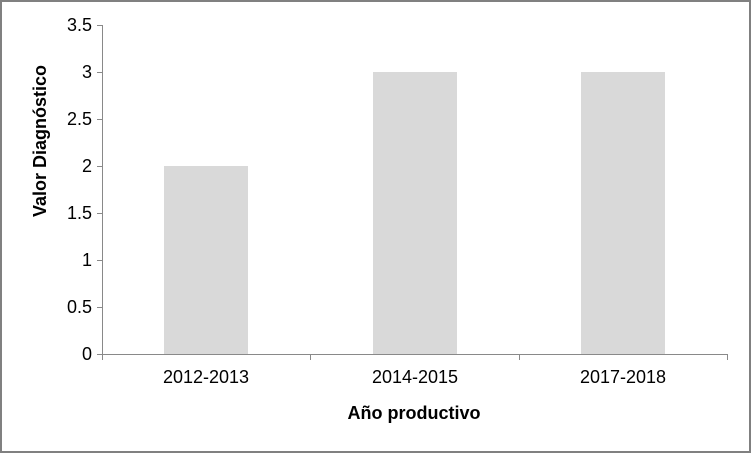  Describe the element at coordinates (206, 377) in the screenshot. I see `x-tick-label: 2012-2013` at that location.